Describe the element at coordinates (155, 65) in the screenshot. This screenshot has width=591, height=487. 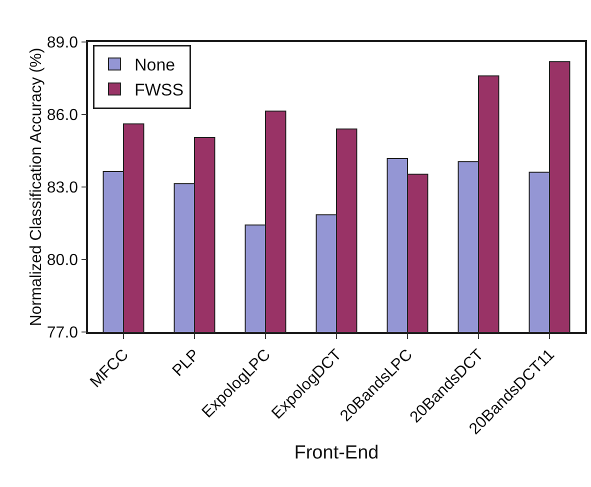
I see `legend-label: None` at that location.